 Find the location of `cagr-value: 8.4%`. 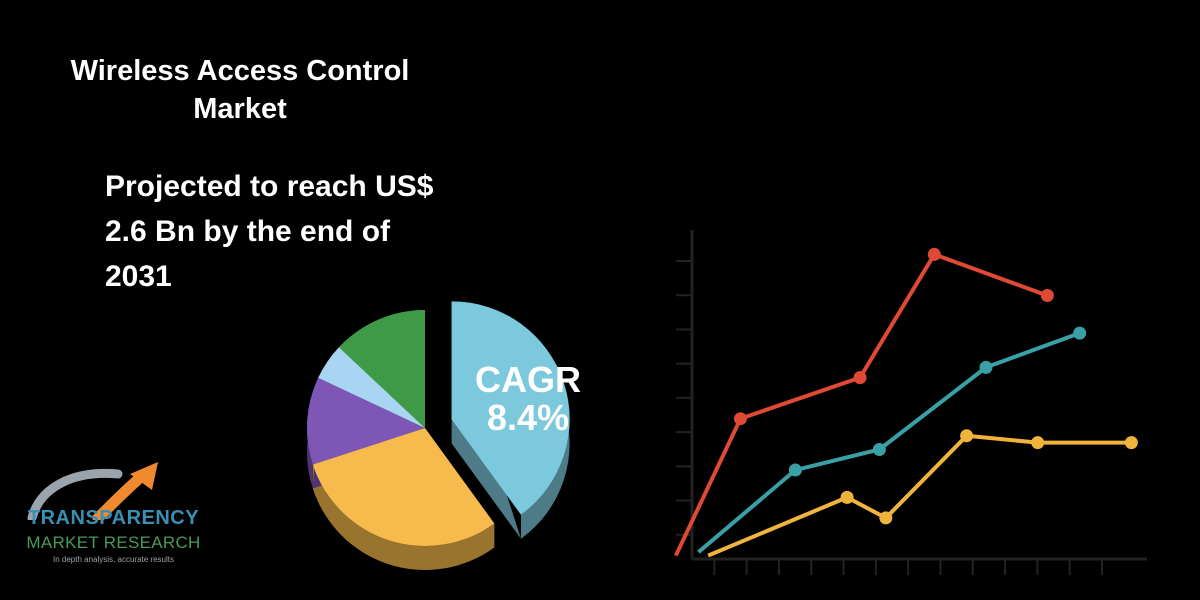

cagr-value: 8.4% is located at coordinates (528, 417).